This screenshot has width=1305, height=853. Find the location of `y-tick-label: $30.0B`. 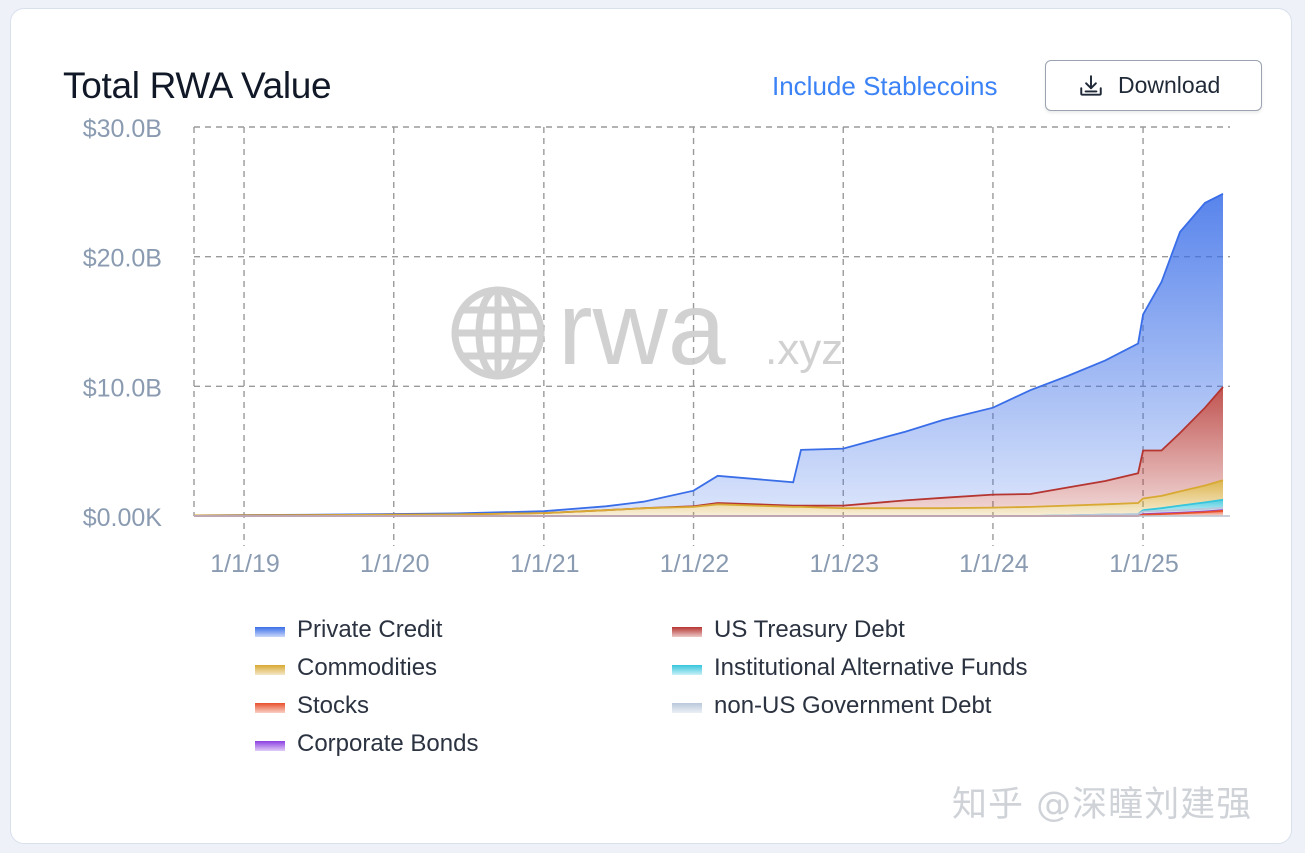

y-tick-label: $30.0B is located at coordinates (122, 129).